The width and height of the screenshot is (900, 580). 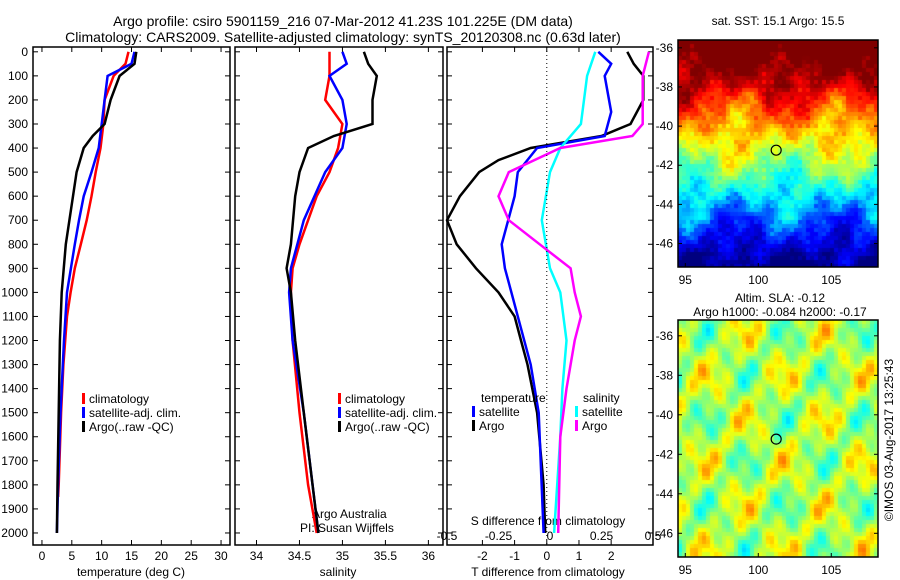 What do you see at coordinates (349, 514) in the screenshot?
I see `annotation-argo-australia: Argo Australia` at bounding box center [349, 514].